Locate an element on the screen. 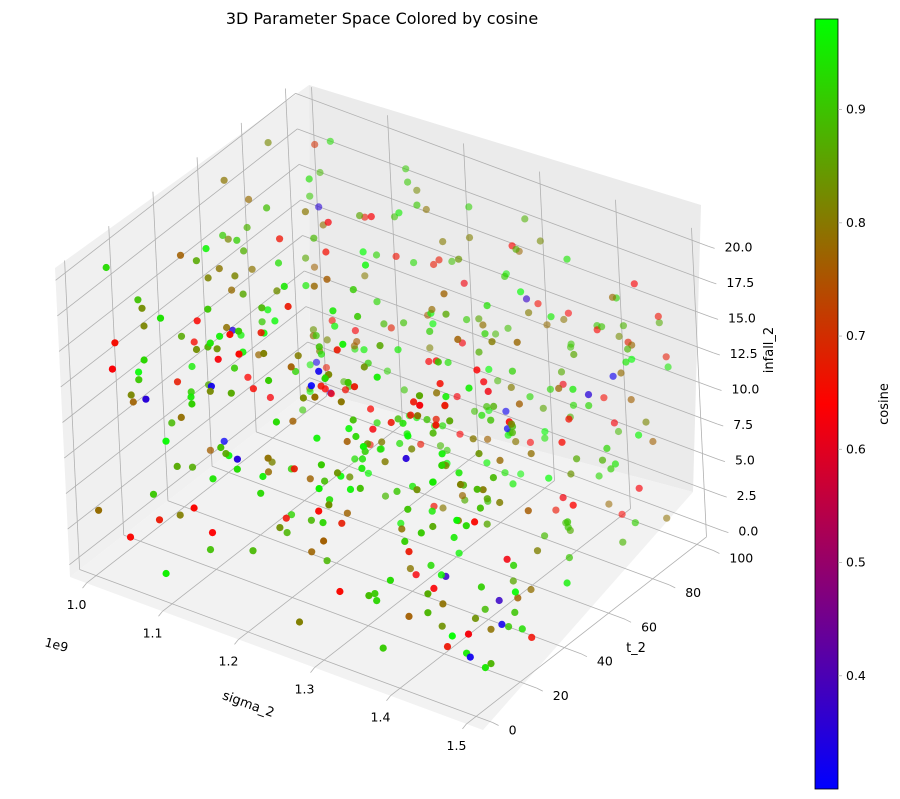 The image size is (900, 799). colorbar-tick-label: 0.5 is located at coordinates (856, 562).